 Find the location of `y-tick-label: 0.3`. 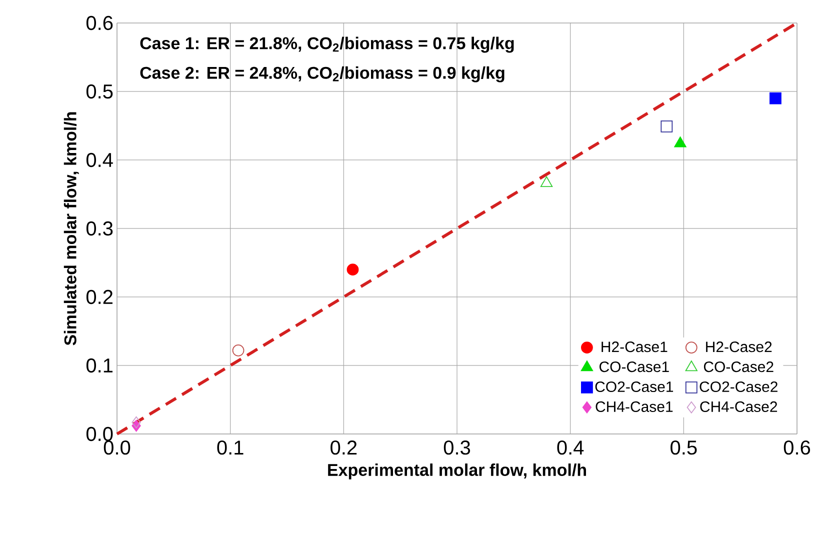

y-tick-label: 0.3 is located at coordinates (99, 228).